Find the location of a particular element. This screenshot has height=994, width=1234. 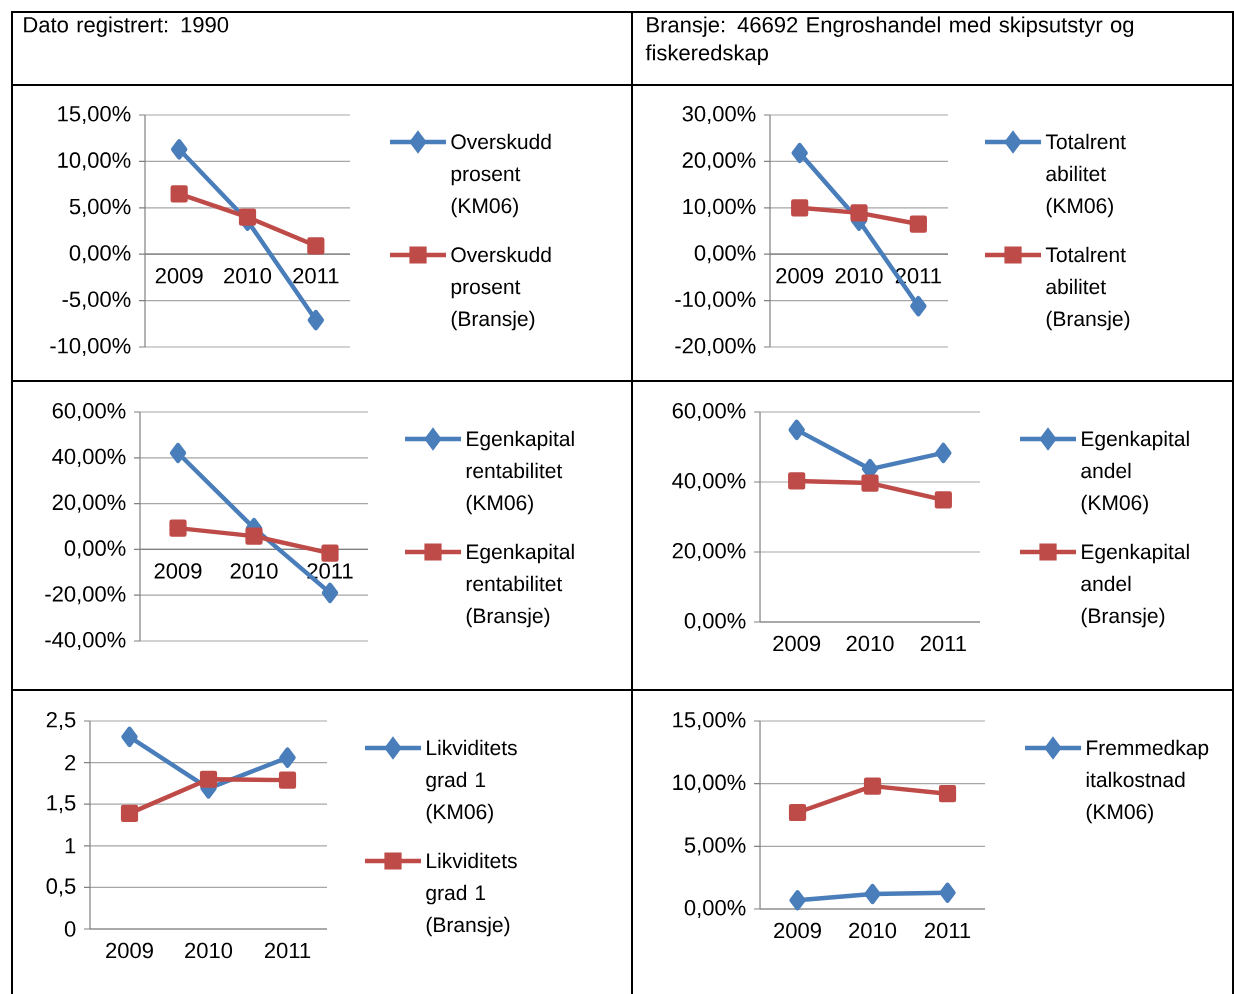

y-tick-label: -5,00% is located at coordinates (96, 300).